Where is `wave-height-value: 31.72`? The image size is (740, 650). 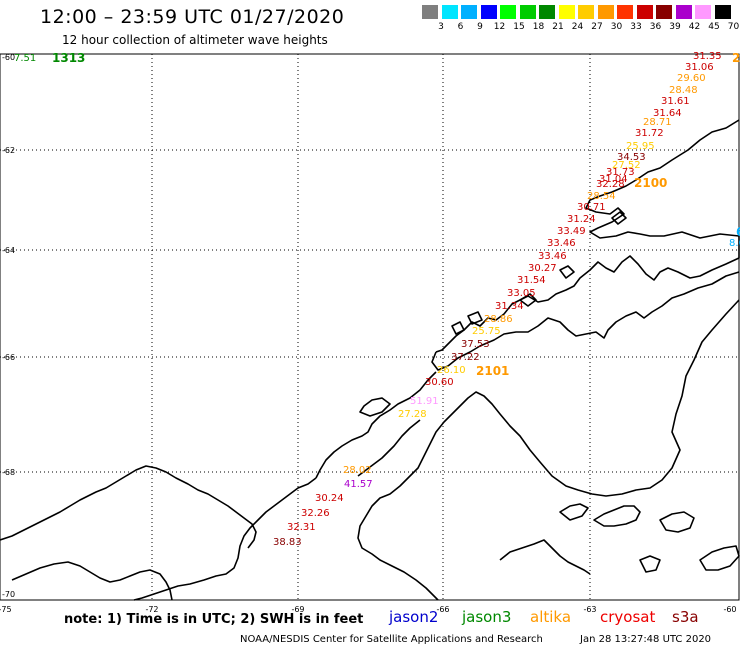 wave-height-value: 31.72 is located at coordinates (649, 133).